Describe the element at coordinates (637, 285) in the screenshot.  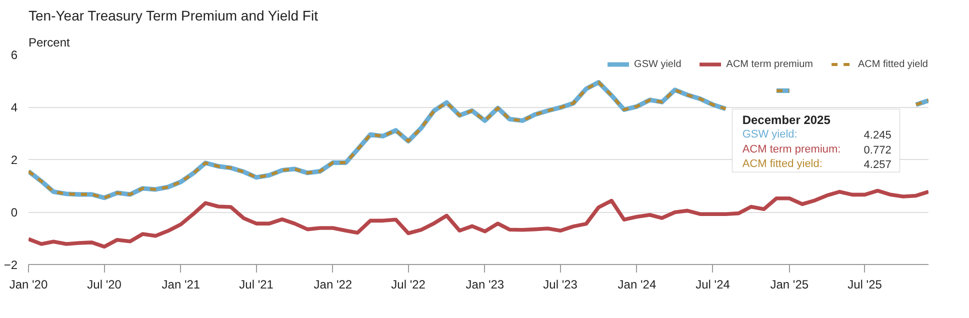
I see `x-tick-label: Jan '24` at that location.